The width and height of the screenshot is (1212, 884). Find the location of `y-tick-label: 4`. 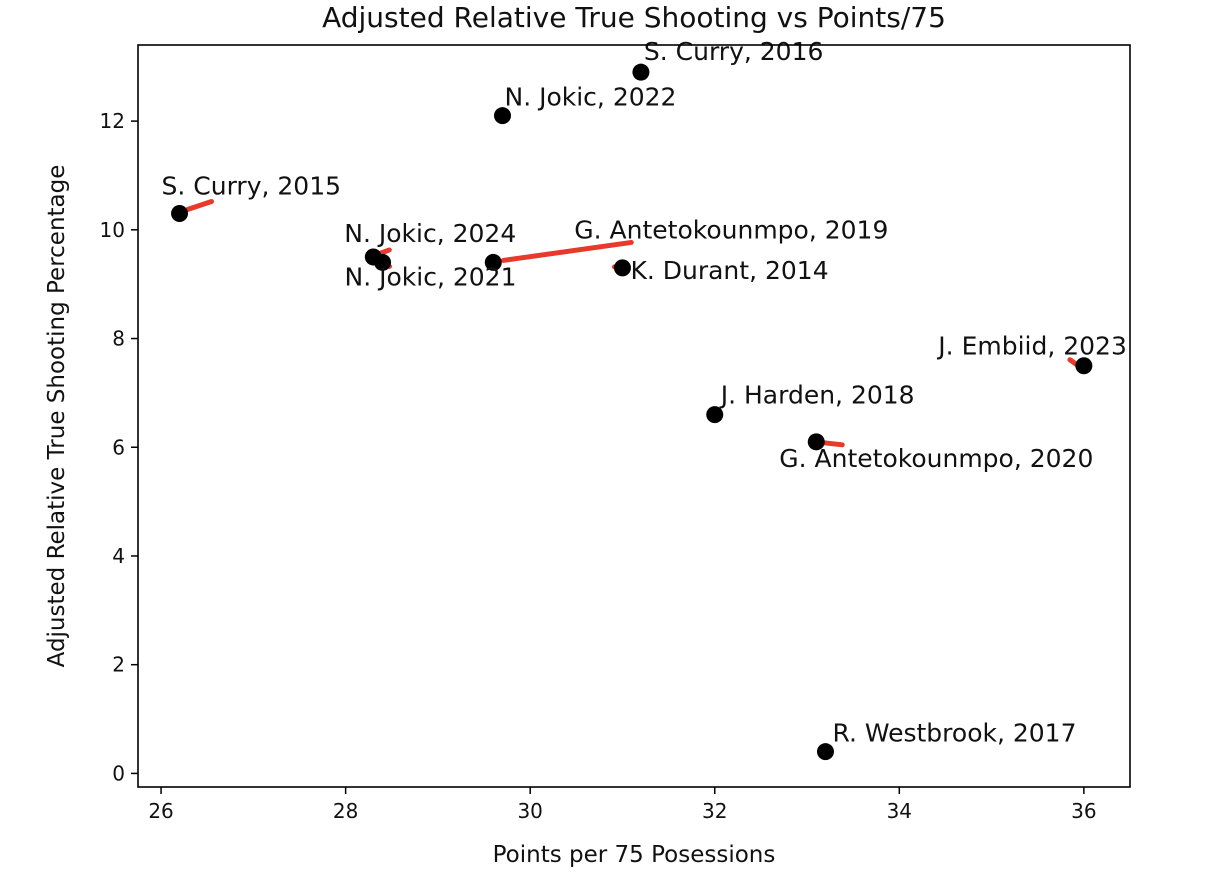

y-tick-label: 4 is located at coordinates (118, 556).